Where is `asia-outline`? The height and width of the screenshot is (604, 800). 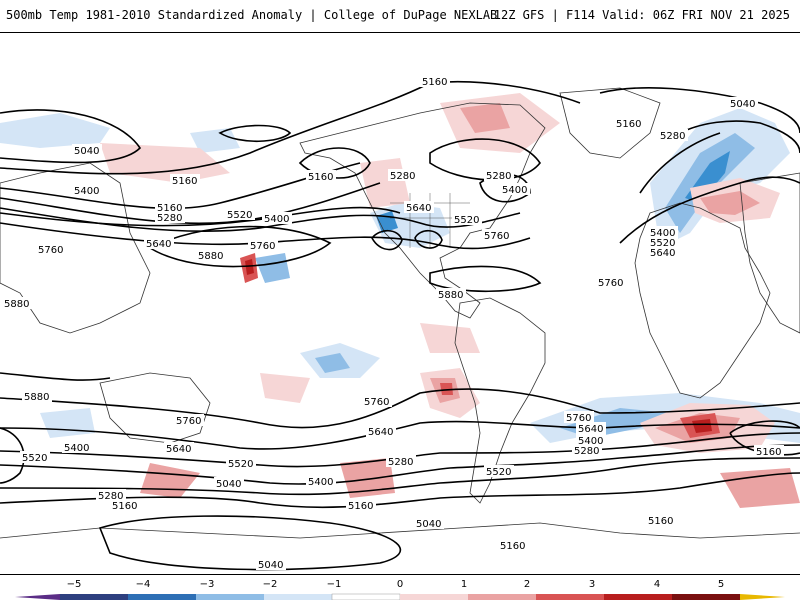 asia-outline is located at coordinates (769, 253).